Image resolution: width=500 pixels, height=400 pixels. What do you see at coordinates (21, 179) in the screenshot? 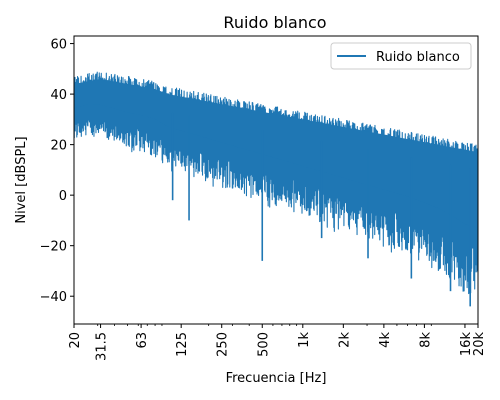
I see `y-axis-label: Nivel [dBSPL]` at bounding box center [21, 179].